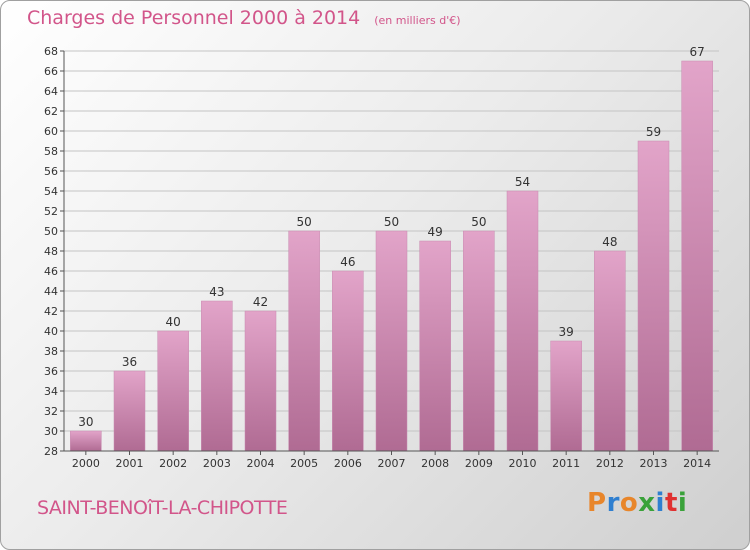 The height and width of the screenshot is (550, 750). Describe the element at coordinates (479, 463) in the screenshot. I see `x-tick-label: 2009` at that location.